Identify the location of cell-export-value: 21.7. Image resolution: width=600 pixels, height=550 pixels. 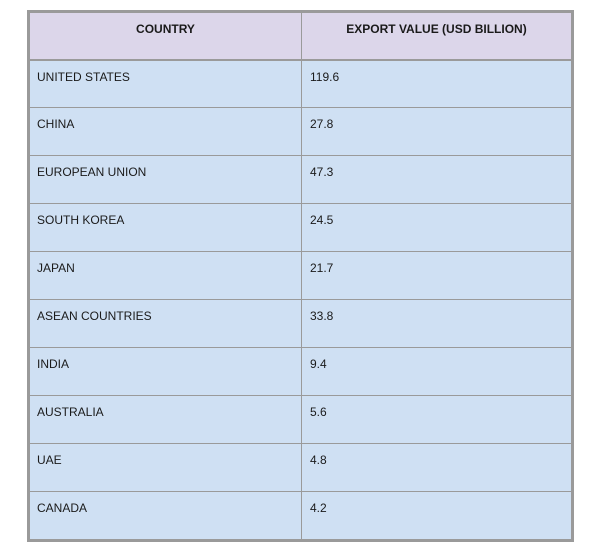
(436, 275).